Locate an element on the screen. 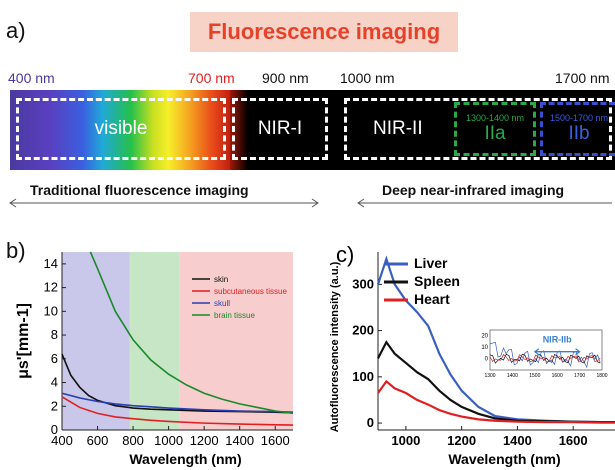 The width and height of the screenshot is (615, 470). y-tick-label: 2 is located at coordinates (54, 405).